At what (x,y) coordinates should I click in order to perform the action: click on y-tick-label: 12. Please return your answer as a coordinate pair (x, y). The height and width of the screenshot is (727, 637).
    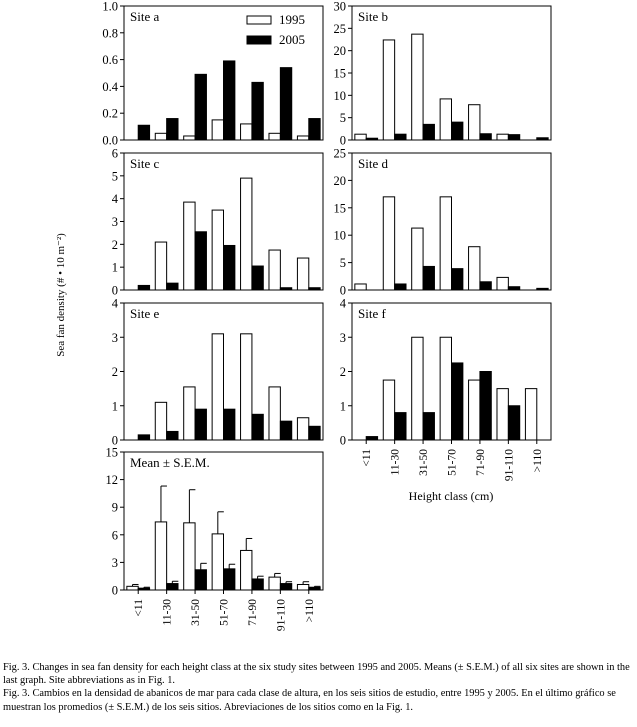
    Looking at the image, I should click on (112, 480).